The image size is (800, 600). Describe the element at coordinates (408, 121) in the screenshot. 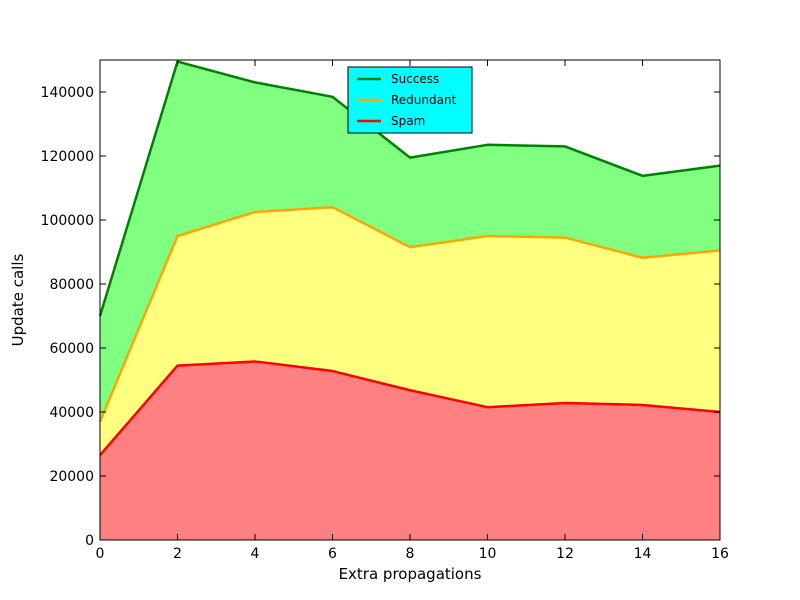

I see `legend-label-spam: Spam` at that location.